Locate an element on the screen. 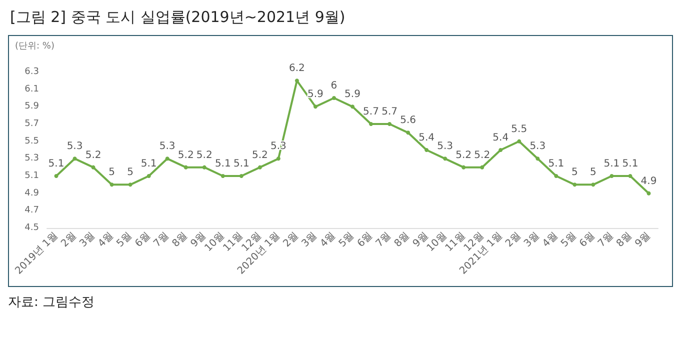  data-label: 5.6 is located at coordinates (408, 120).